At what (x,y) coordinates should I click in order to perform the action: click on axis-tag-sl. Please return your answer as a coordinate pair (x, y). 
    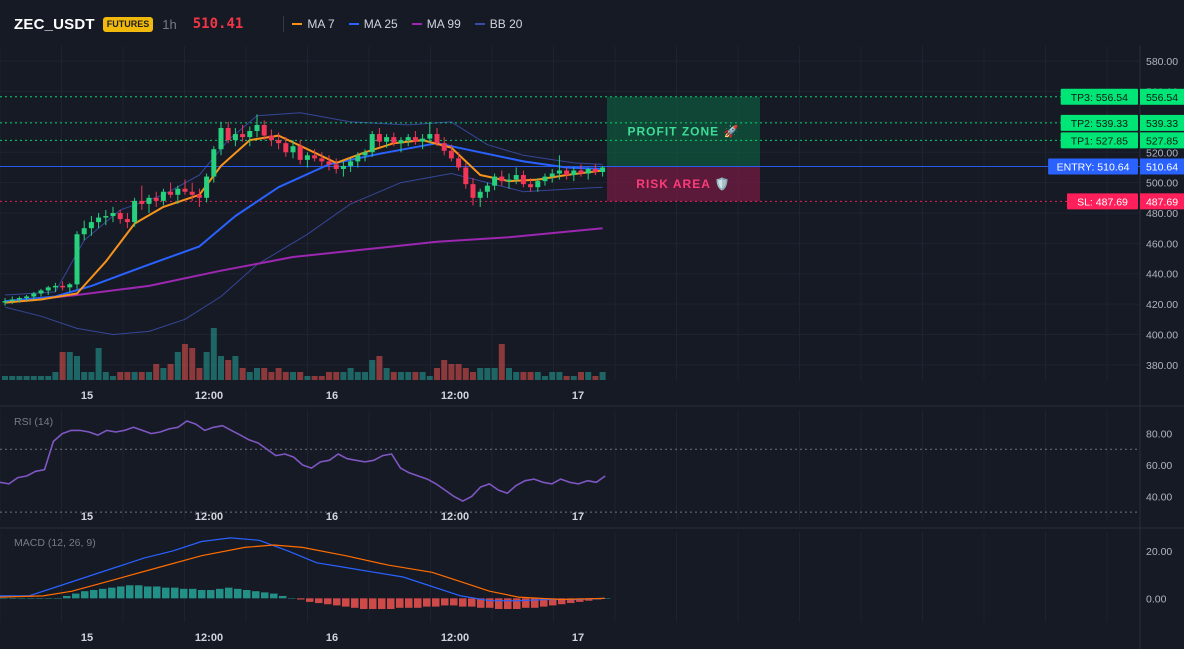
    Looking at the image, I should click on (1162, 201).